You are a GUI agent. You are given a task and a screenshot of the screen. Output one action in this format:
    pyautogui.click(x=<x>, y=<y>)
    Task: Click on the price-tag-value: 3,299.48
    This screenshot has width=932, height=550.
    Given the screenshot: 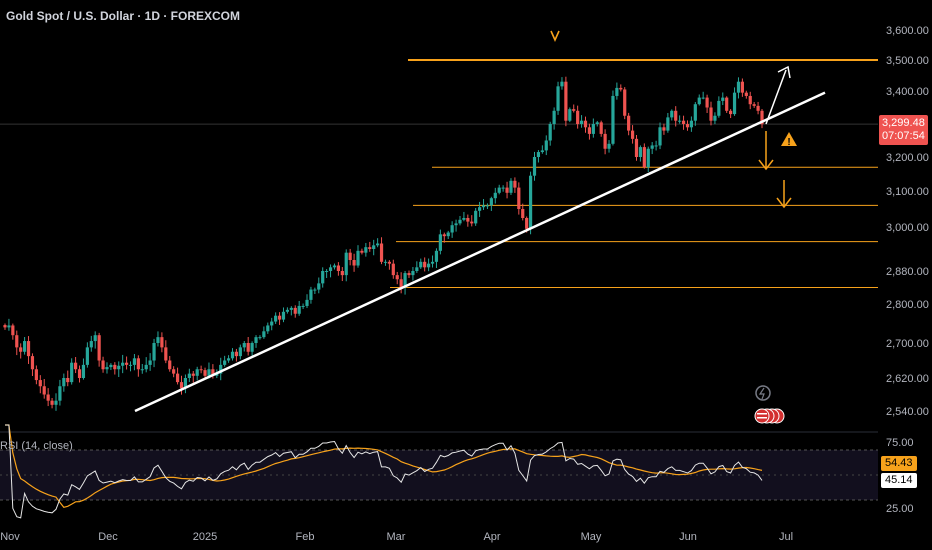 What is the action you would take?
    pyautogui.click(x=903, y=123)
    